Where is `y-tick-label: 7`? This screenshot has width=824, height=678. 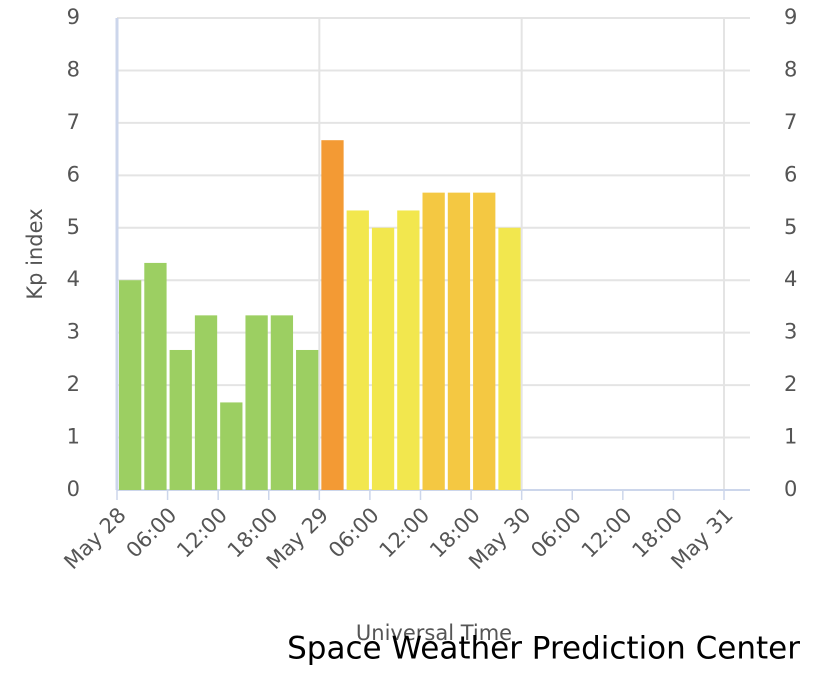 y-tick-label: 7 is located at coordinates (73, 122).